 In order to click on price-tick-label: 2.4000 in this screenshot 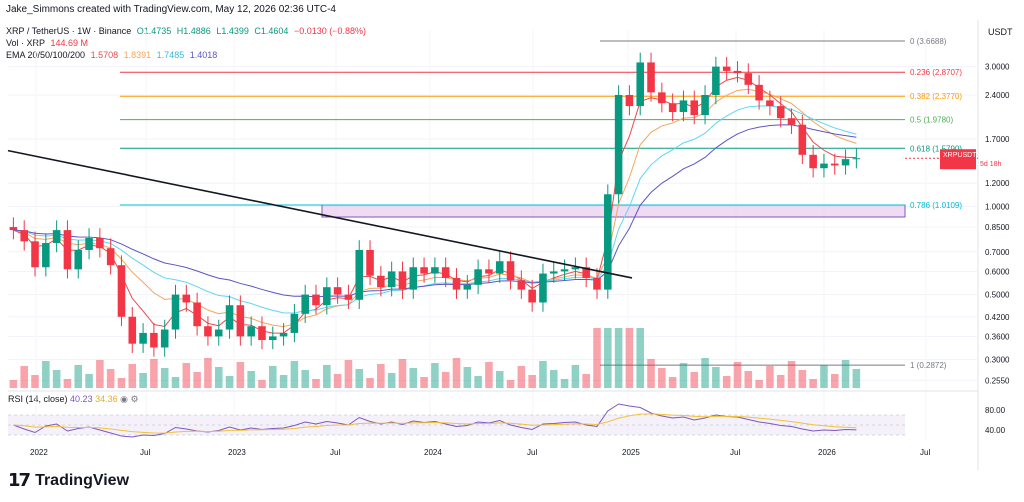, I will do `click(997, 95)`.